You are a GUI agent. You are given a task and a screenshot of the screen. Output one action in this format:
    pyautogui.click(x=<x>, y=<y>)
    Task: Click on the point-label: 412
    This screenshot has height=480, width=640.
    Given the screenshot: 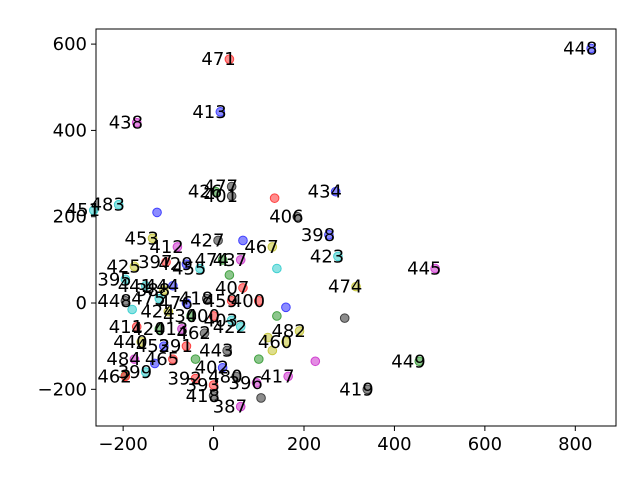 What is the action you would take?
    pyautogui.click(x=166, y=247)
    